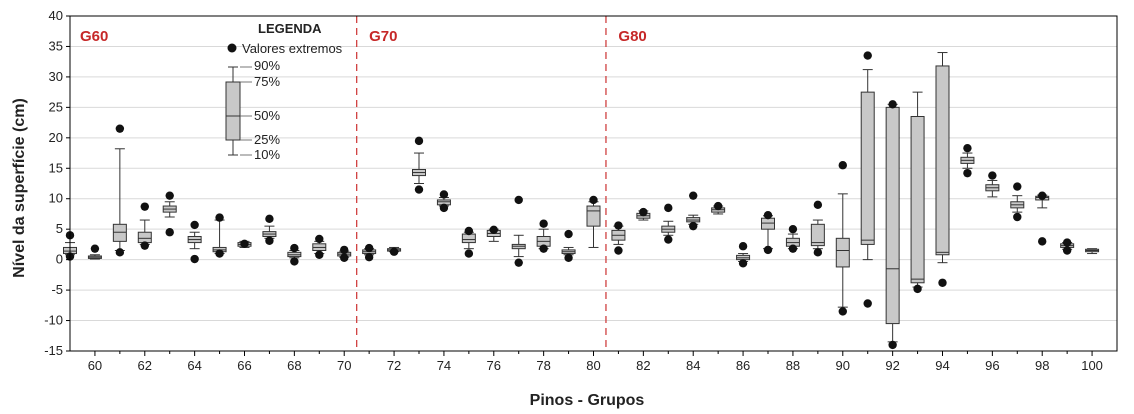 Image resolution: width=1134 pixels, height=414 pixels. I want to click on y-tick-label: 10, so click(56, 198).